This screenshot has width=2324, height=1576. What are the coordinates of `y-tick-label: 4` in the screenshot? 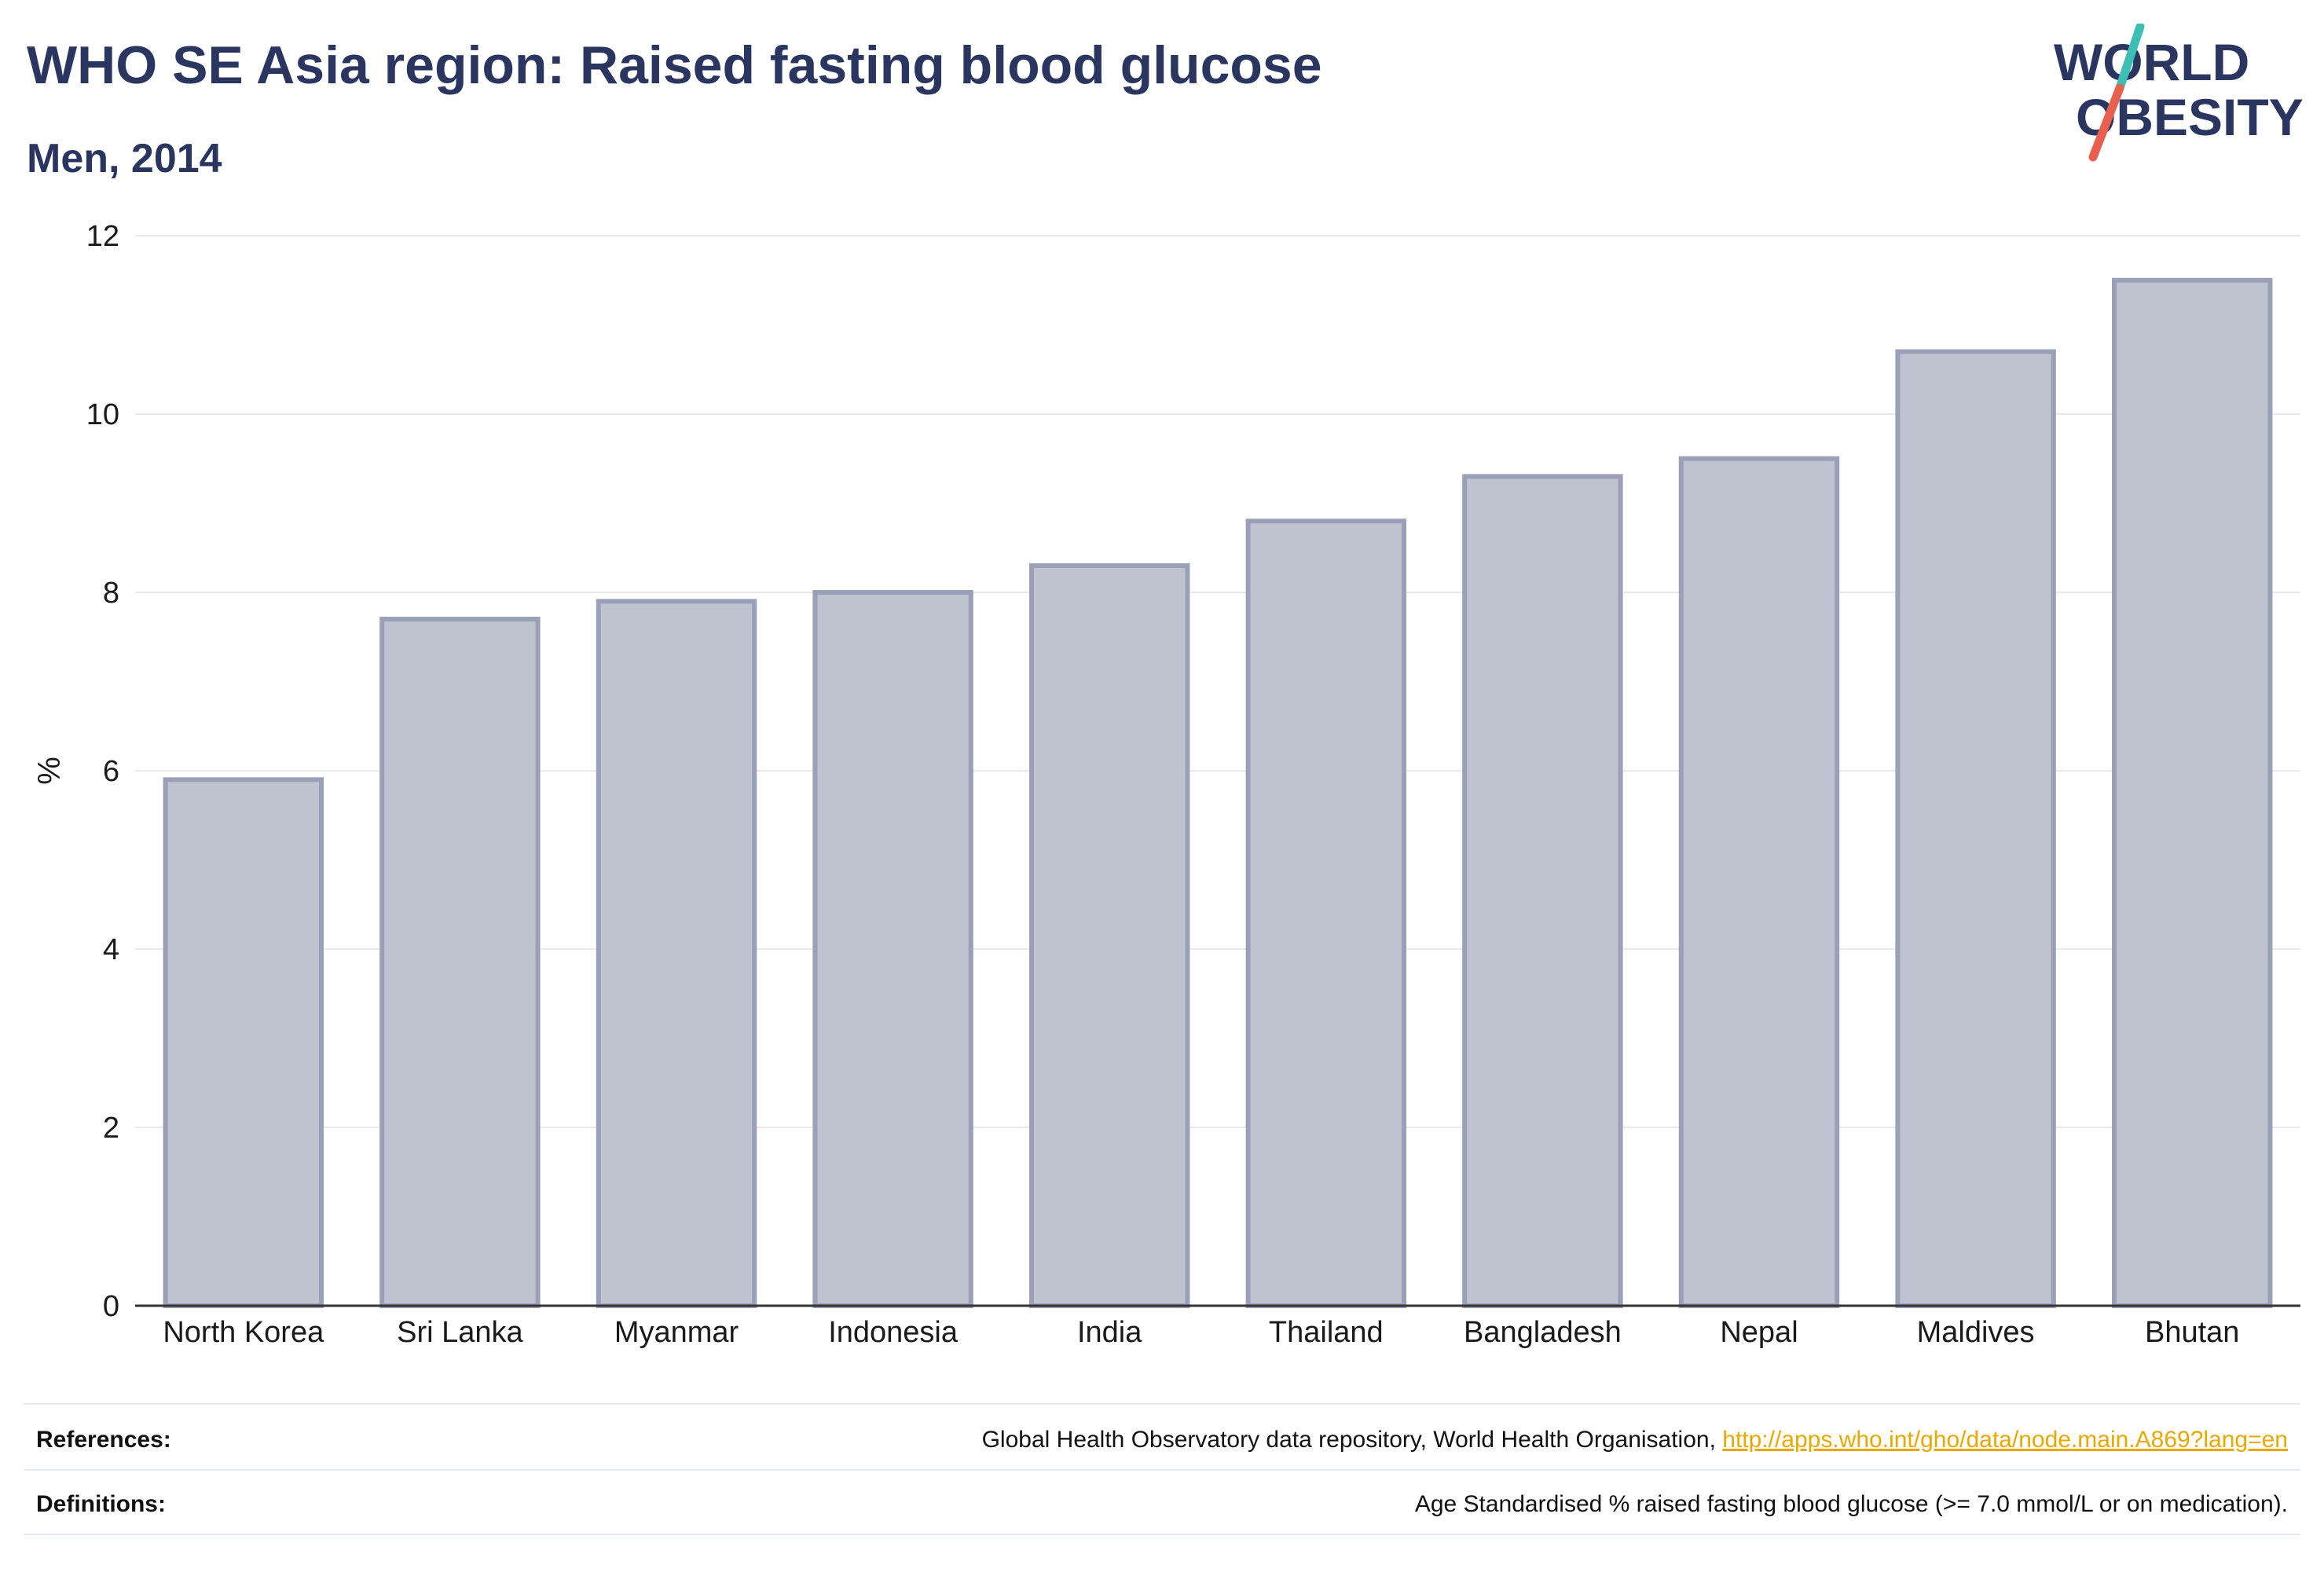 It's located at (111, 949).